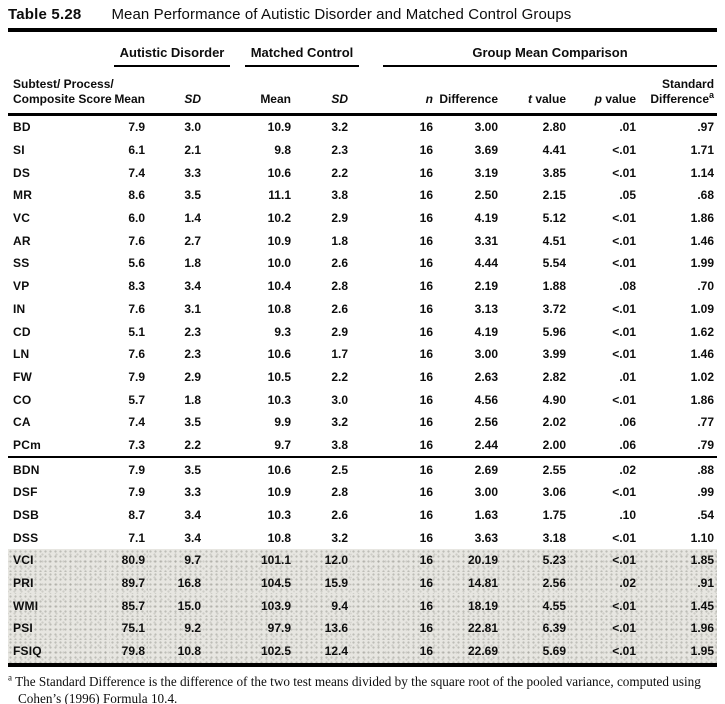  Describe the element at coordinates (468, 91) in the screenshot. I see `col-header-difference: Difference` at that location.